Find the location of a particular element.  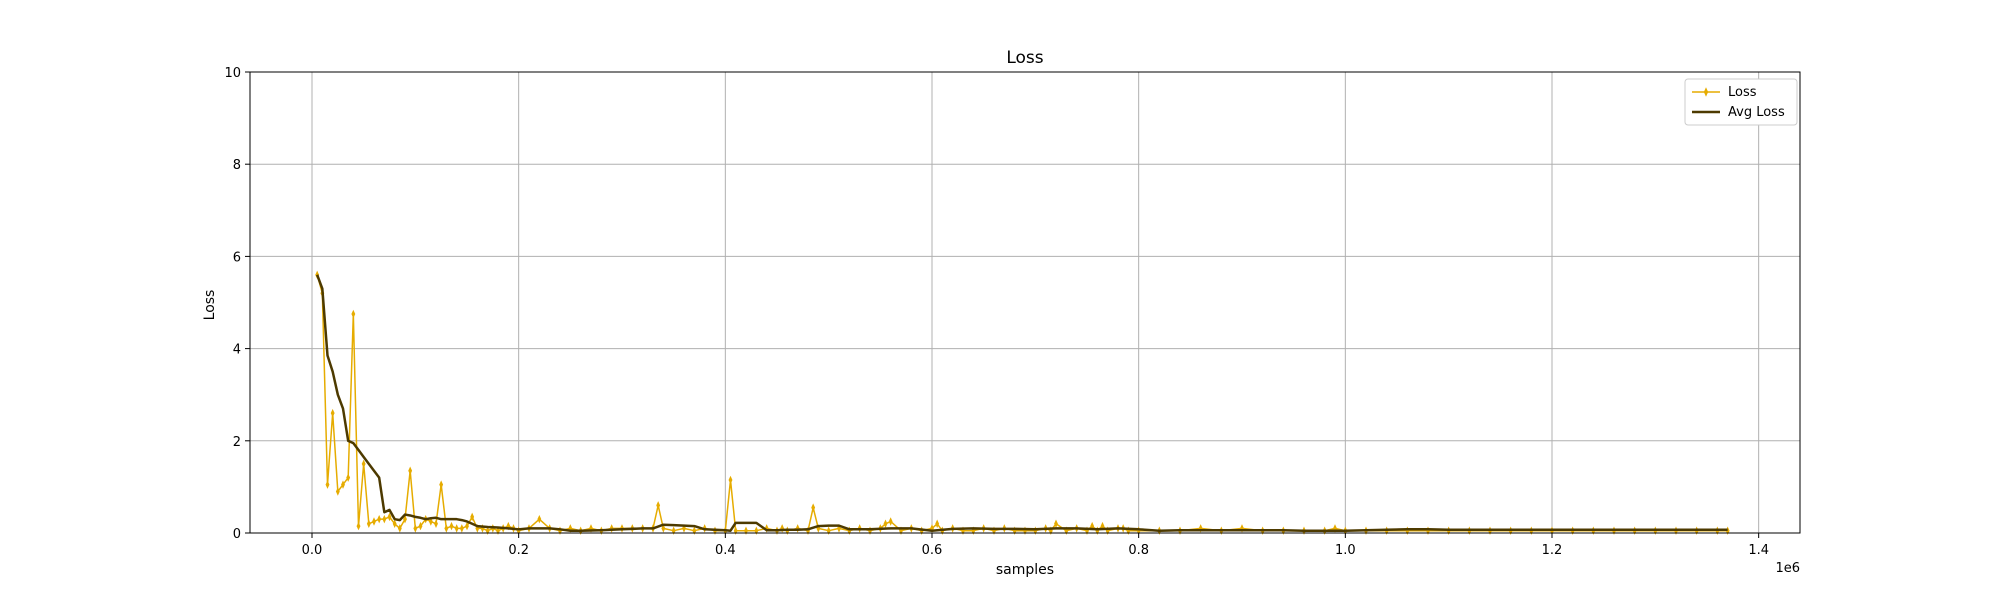

legend-box is located at coordinates (1741, 102).